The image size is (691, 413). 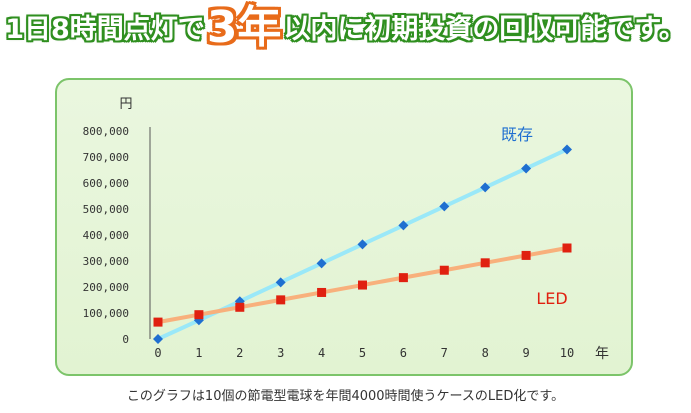 I want to click on series-label: 既存, so click(x=517, y=134).